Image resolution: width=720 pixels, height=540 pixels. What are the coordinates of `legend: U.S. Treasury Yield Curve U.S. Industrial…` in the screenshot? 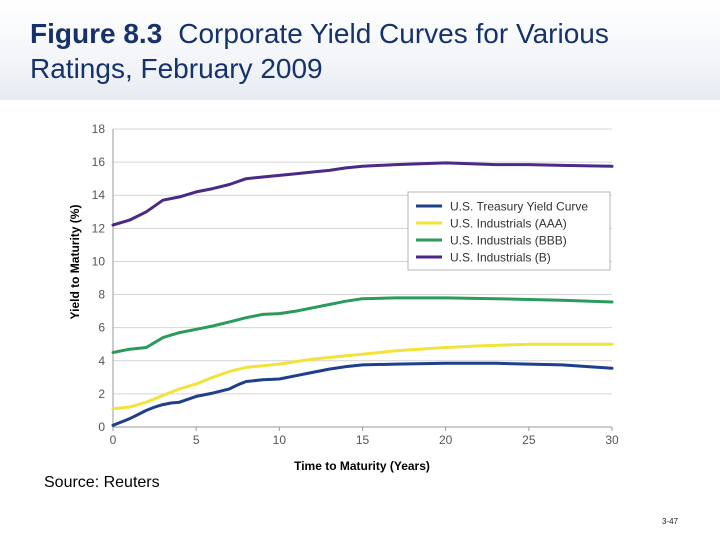 It's located at (509, 231).